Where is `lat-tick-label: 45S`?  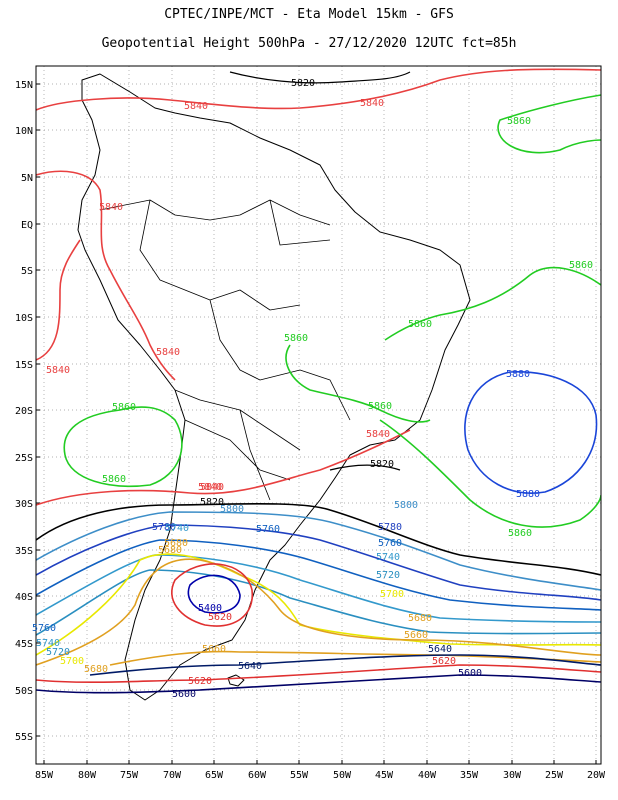
lat-tick-label: 45S is located at coordinates (24, 644).